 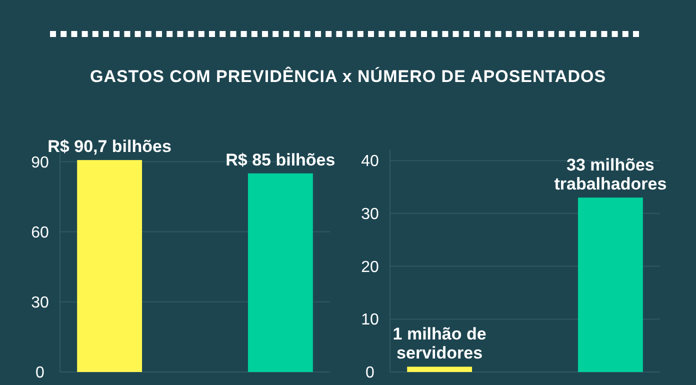 What do you see at coordinates (110, 146) in the screenshot?
I see `data-label: R$ 90,7 bilhões` at bounding box center [110, 146].